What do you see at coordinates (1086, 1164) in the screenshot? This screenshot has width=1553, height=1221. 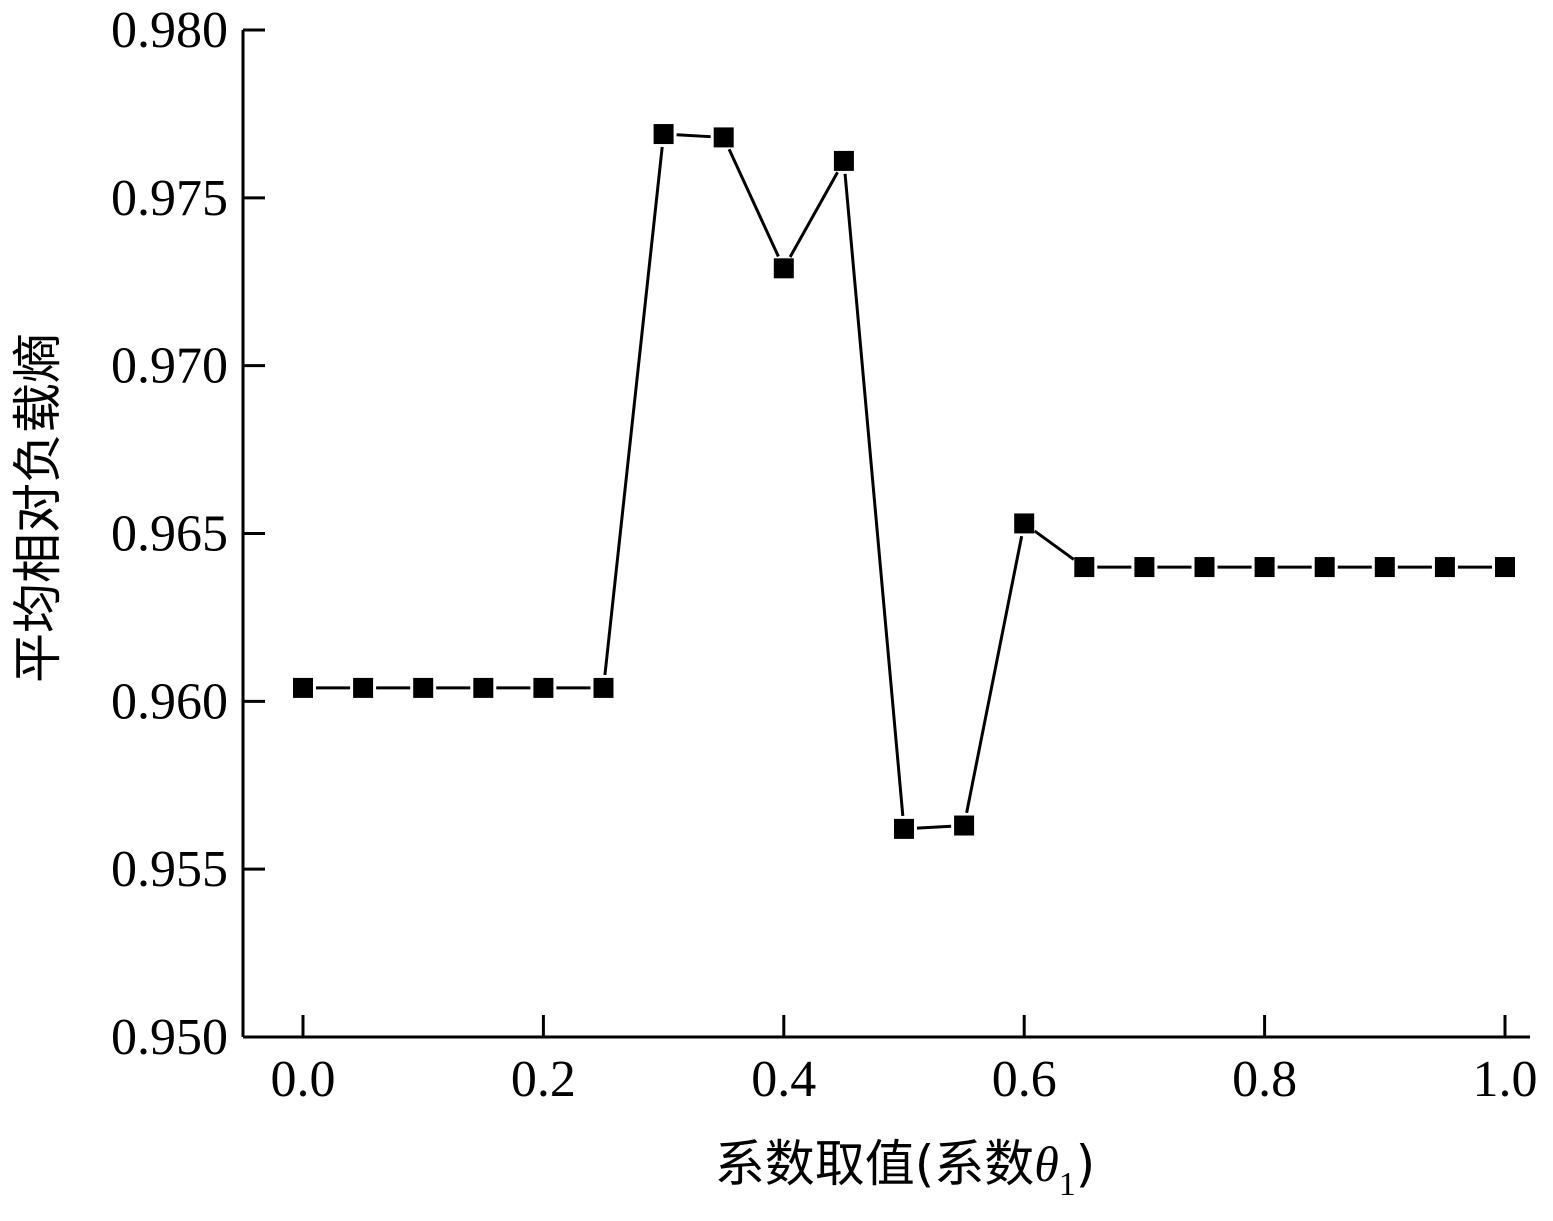 I see `x-axis-title-suffix: )` at bounding box center [1086, 1164].